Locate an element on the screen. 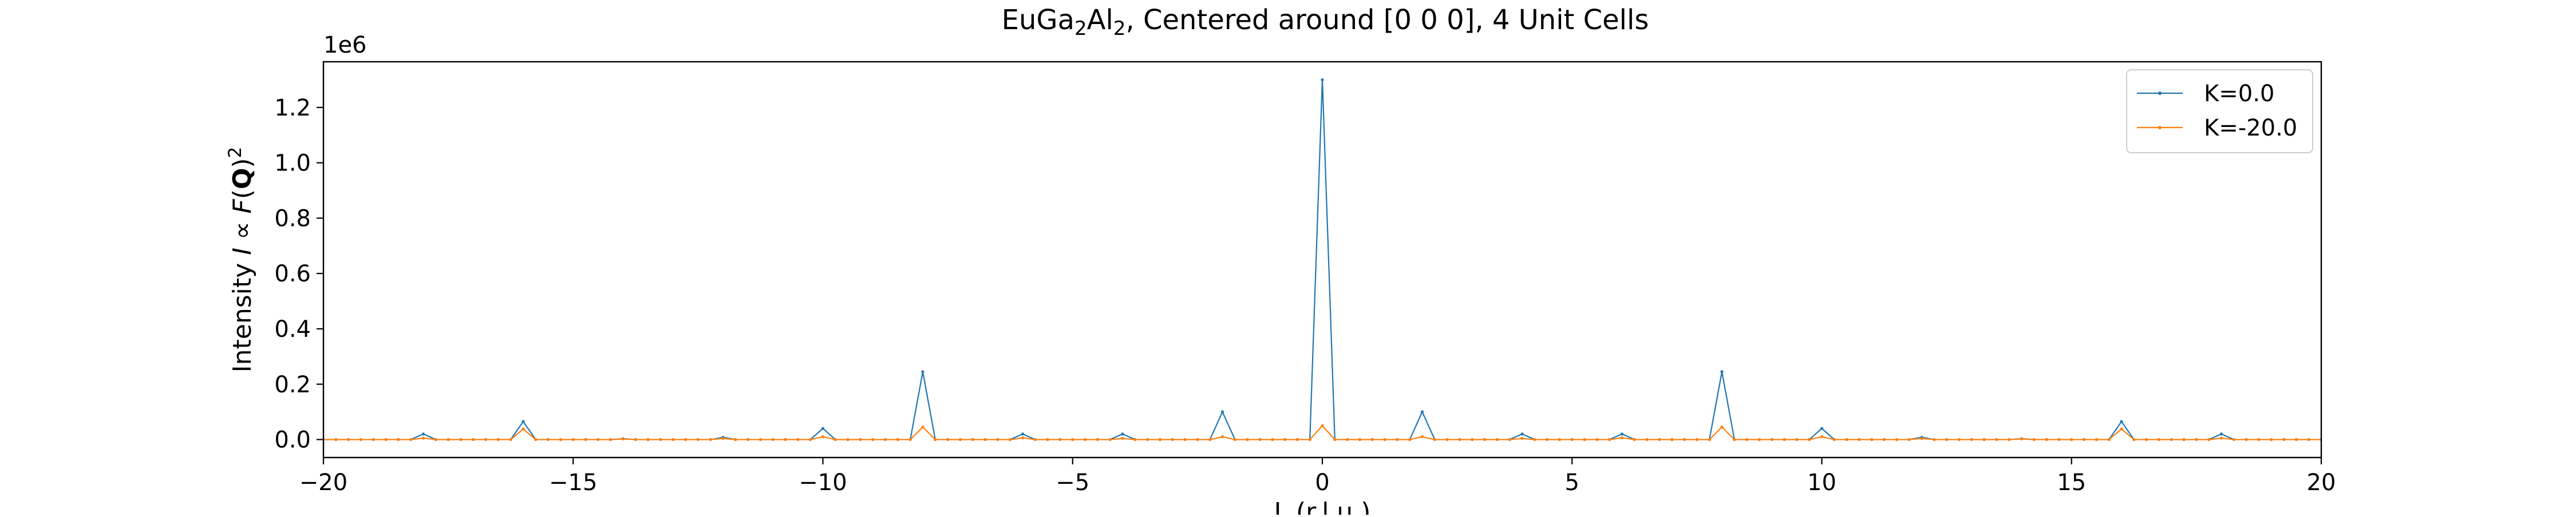 This screenshot has width=2576, height=517. x-tick-label: −5 is located at coordinates (1072, 483).